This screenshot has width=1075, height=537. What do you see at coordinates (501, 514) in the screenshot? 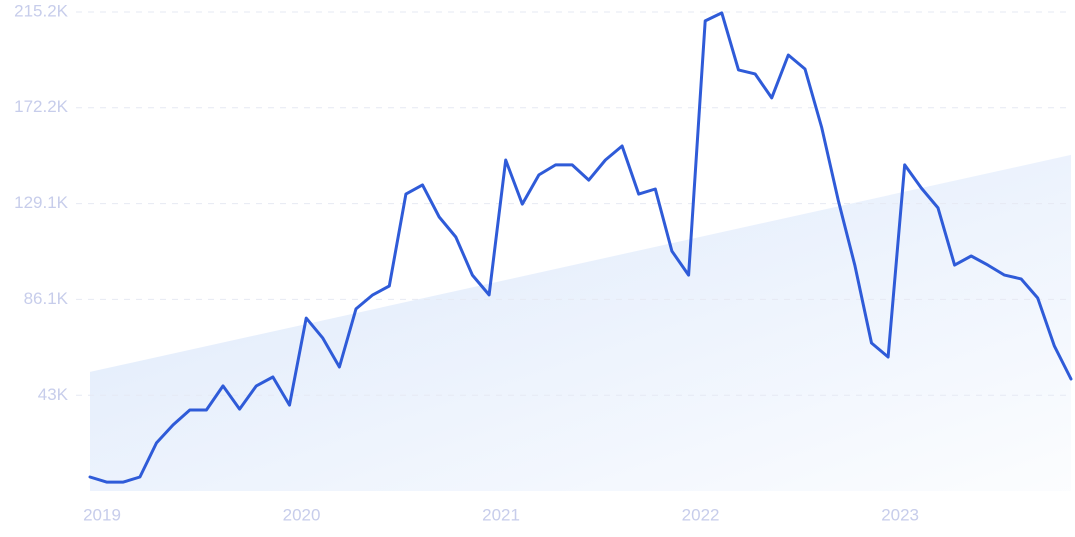
I see `x-tick-label: 2021` at bounding box center [501, 514].